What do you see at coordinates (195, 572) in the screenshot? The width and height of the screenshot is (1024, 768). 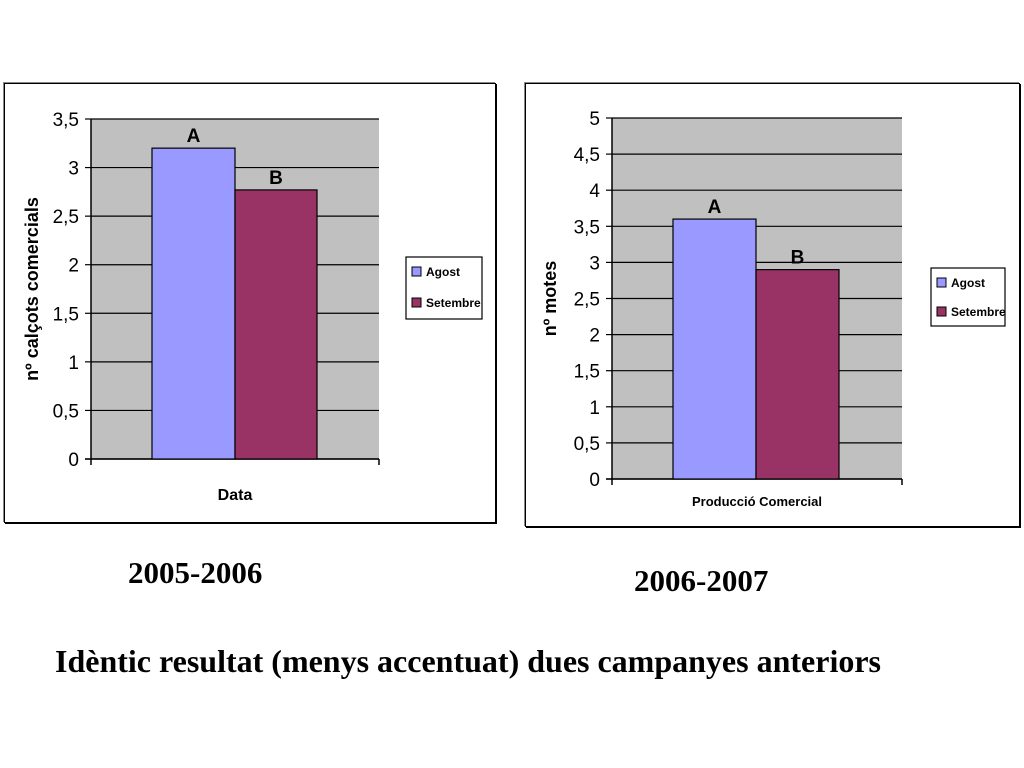 I see `period-label-2005-2006: 2005-2006` at bounding box center [195, 572].